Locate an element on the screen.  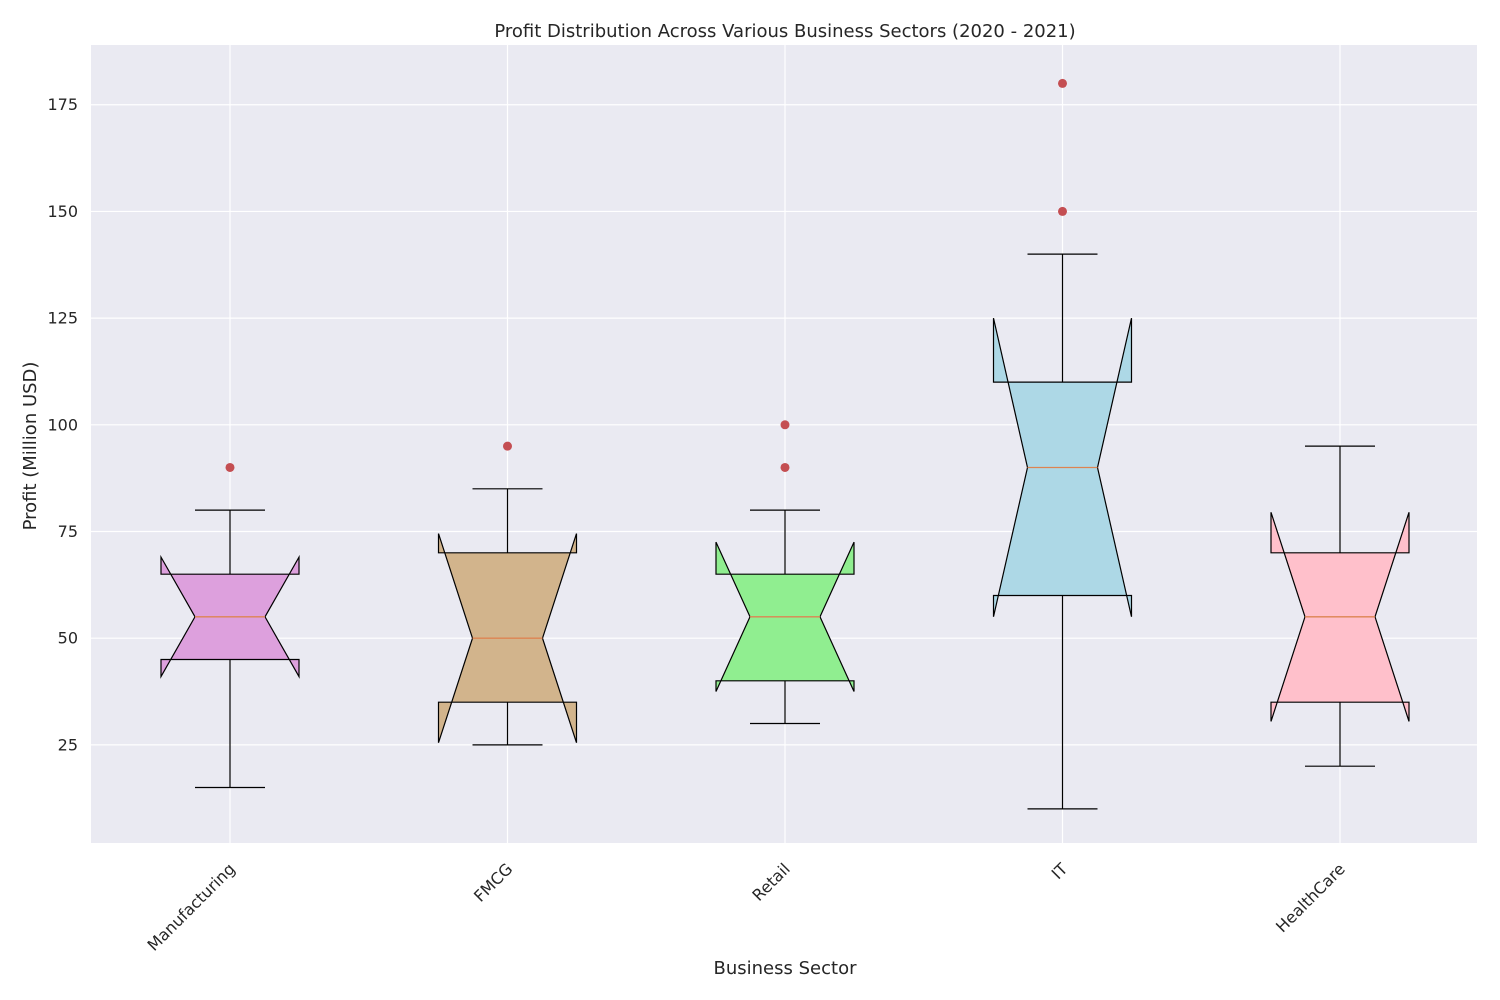
y-axis-title: Profit (Million USD) is located at coordinates (30, 446).